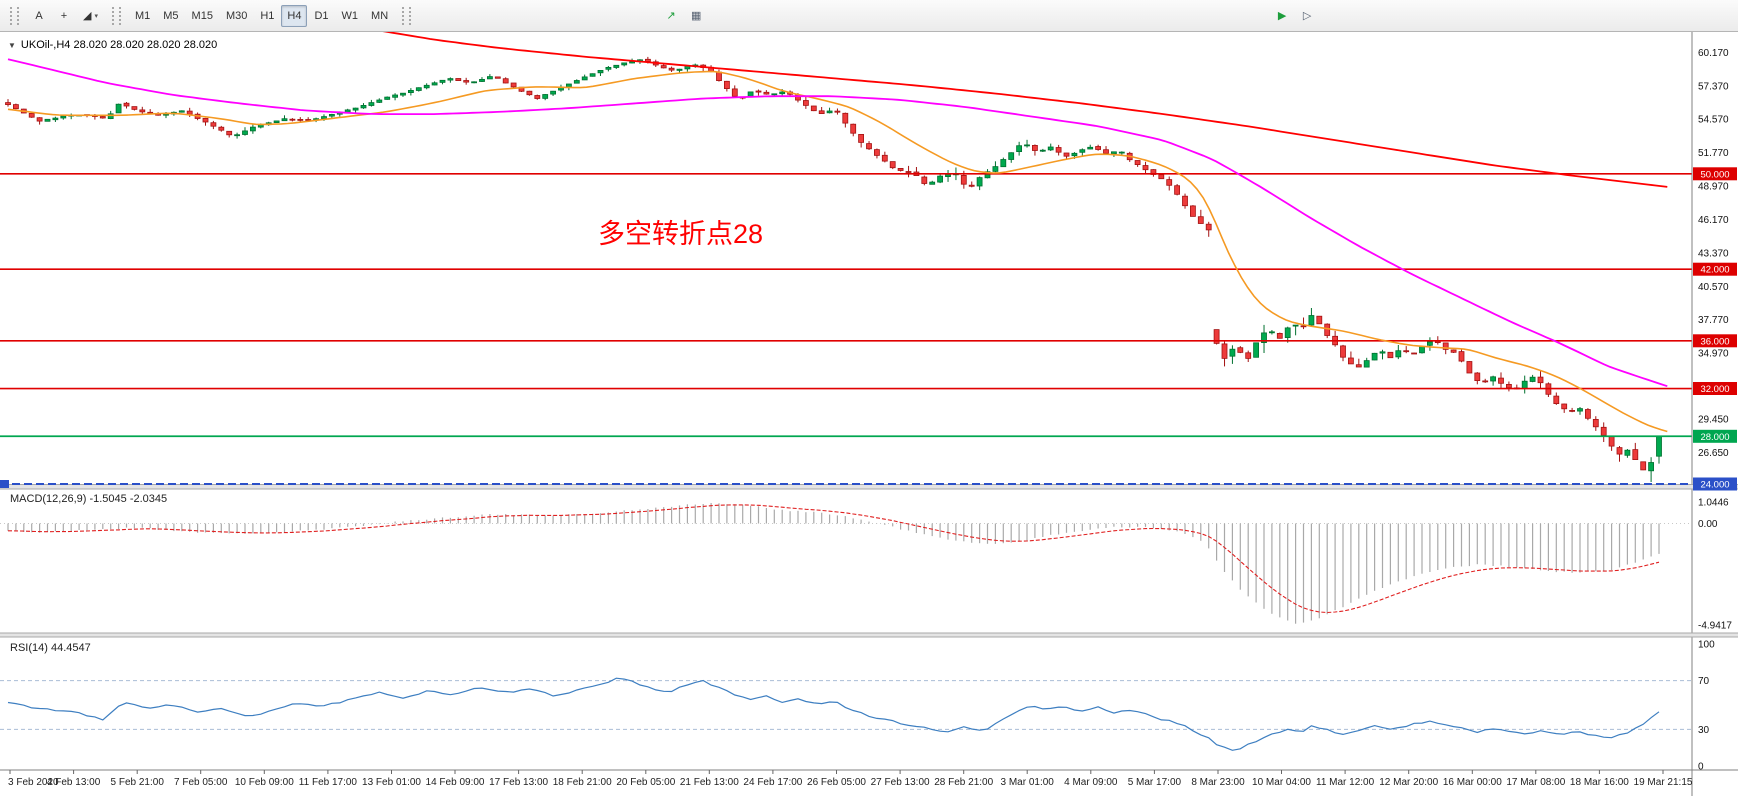  Describe the element at coordinates (900, 782) in the screenshot. I see `svg-text: 27 Feb 13:00` at that location.